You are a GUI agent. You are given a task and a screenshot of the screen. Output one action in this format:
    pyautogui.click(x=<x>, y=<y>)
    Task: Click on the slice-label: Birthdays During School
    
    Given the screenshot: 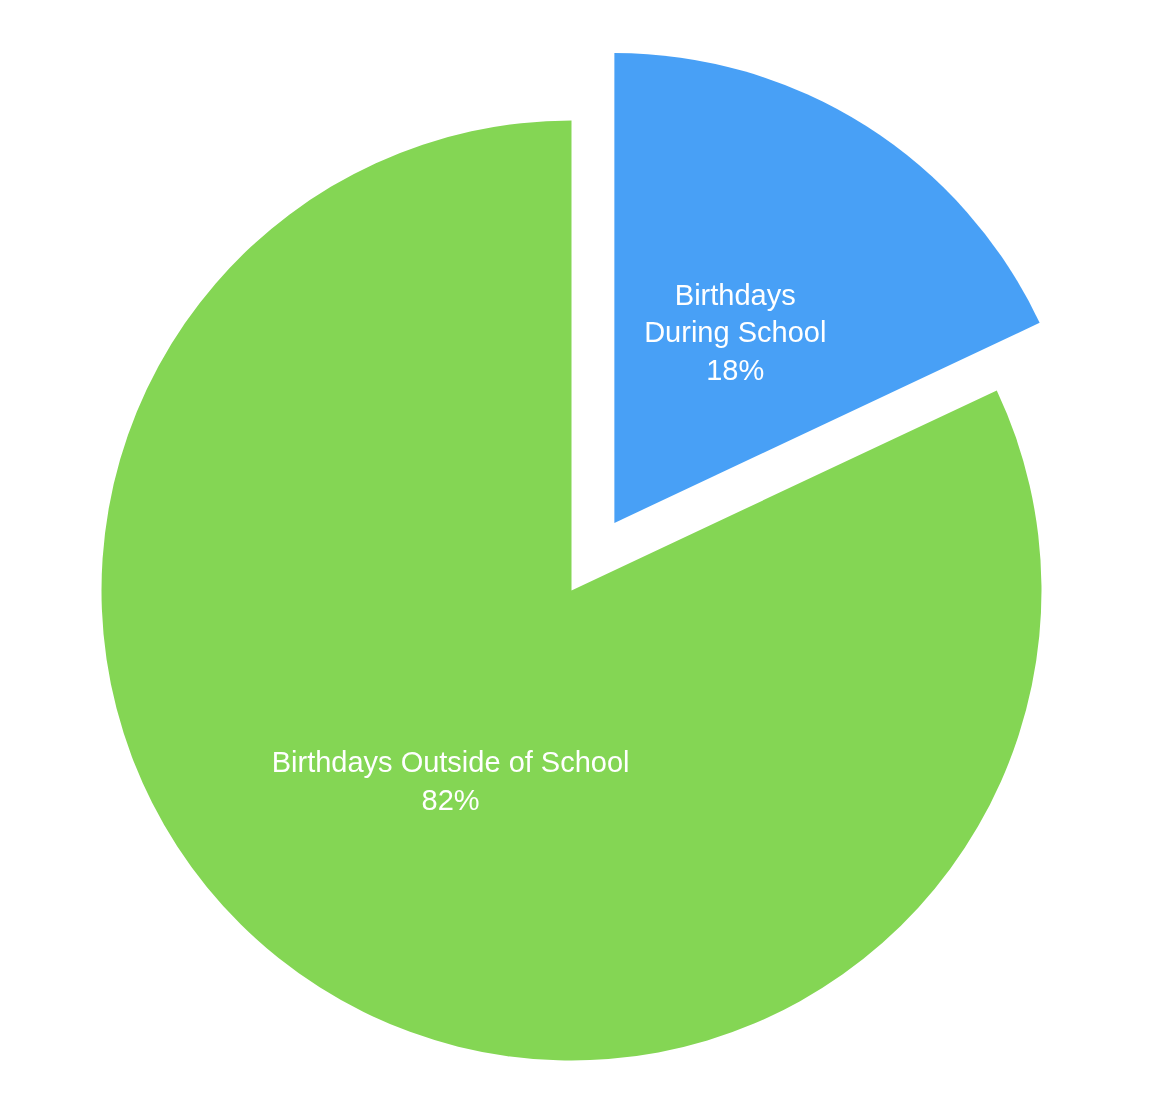 What is the action you would take?
    pyautogui.click(x=735, y=314)
    